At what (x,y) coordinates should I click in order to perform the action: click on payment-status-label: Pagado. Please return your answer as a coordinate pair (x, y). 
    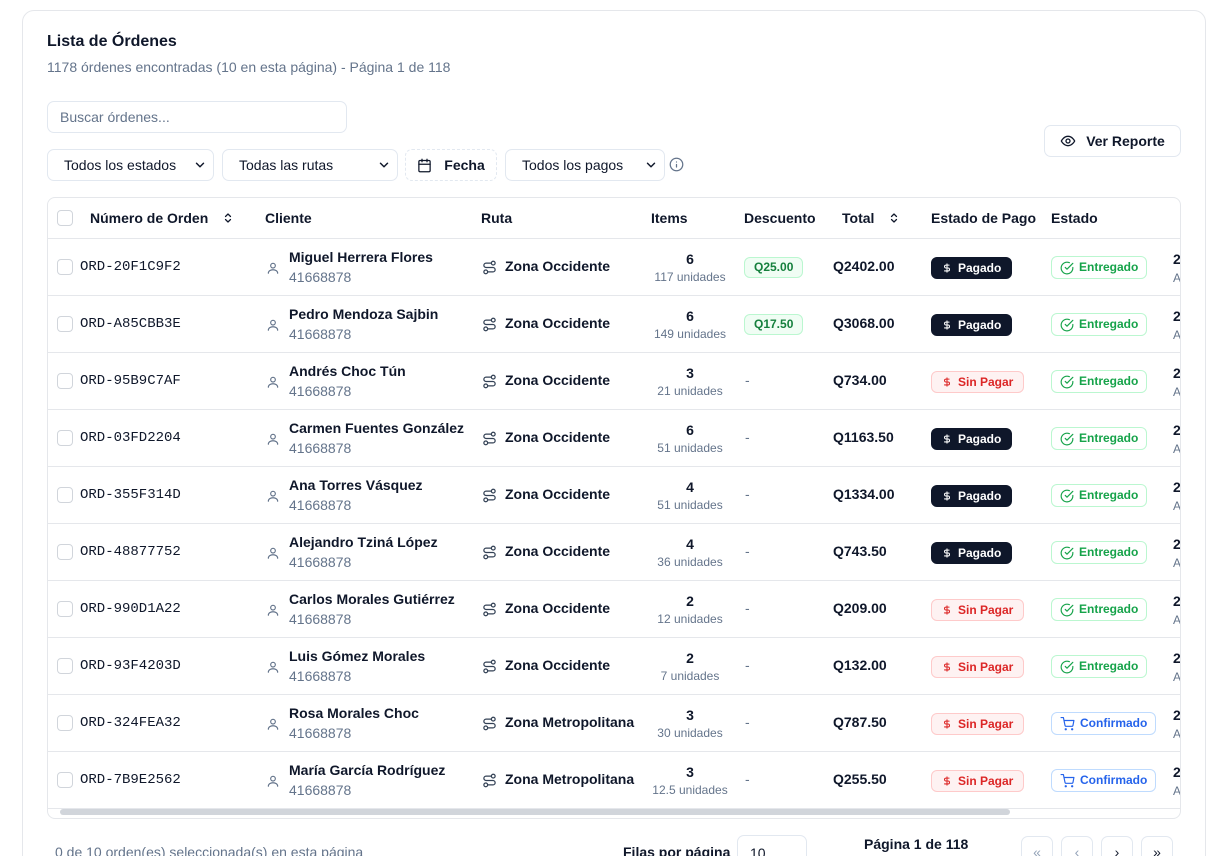
    Looking at the image, I should click on (980, 553).